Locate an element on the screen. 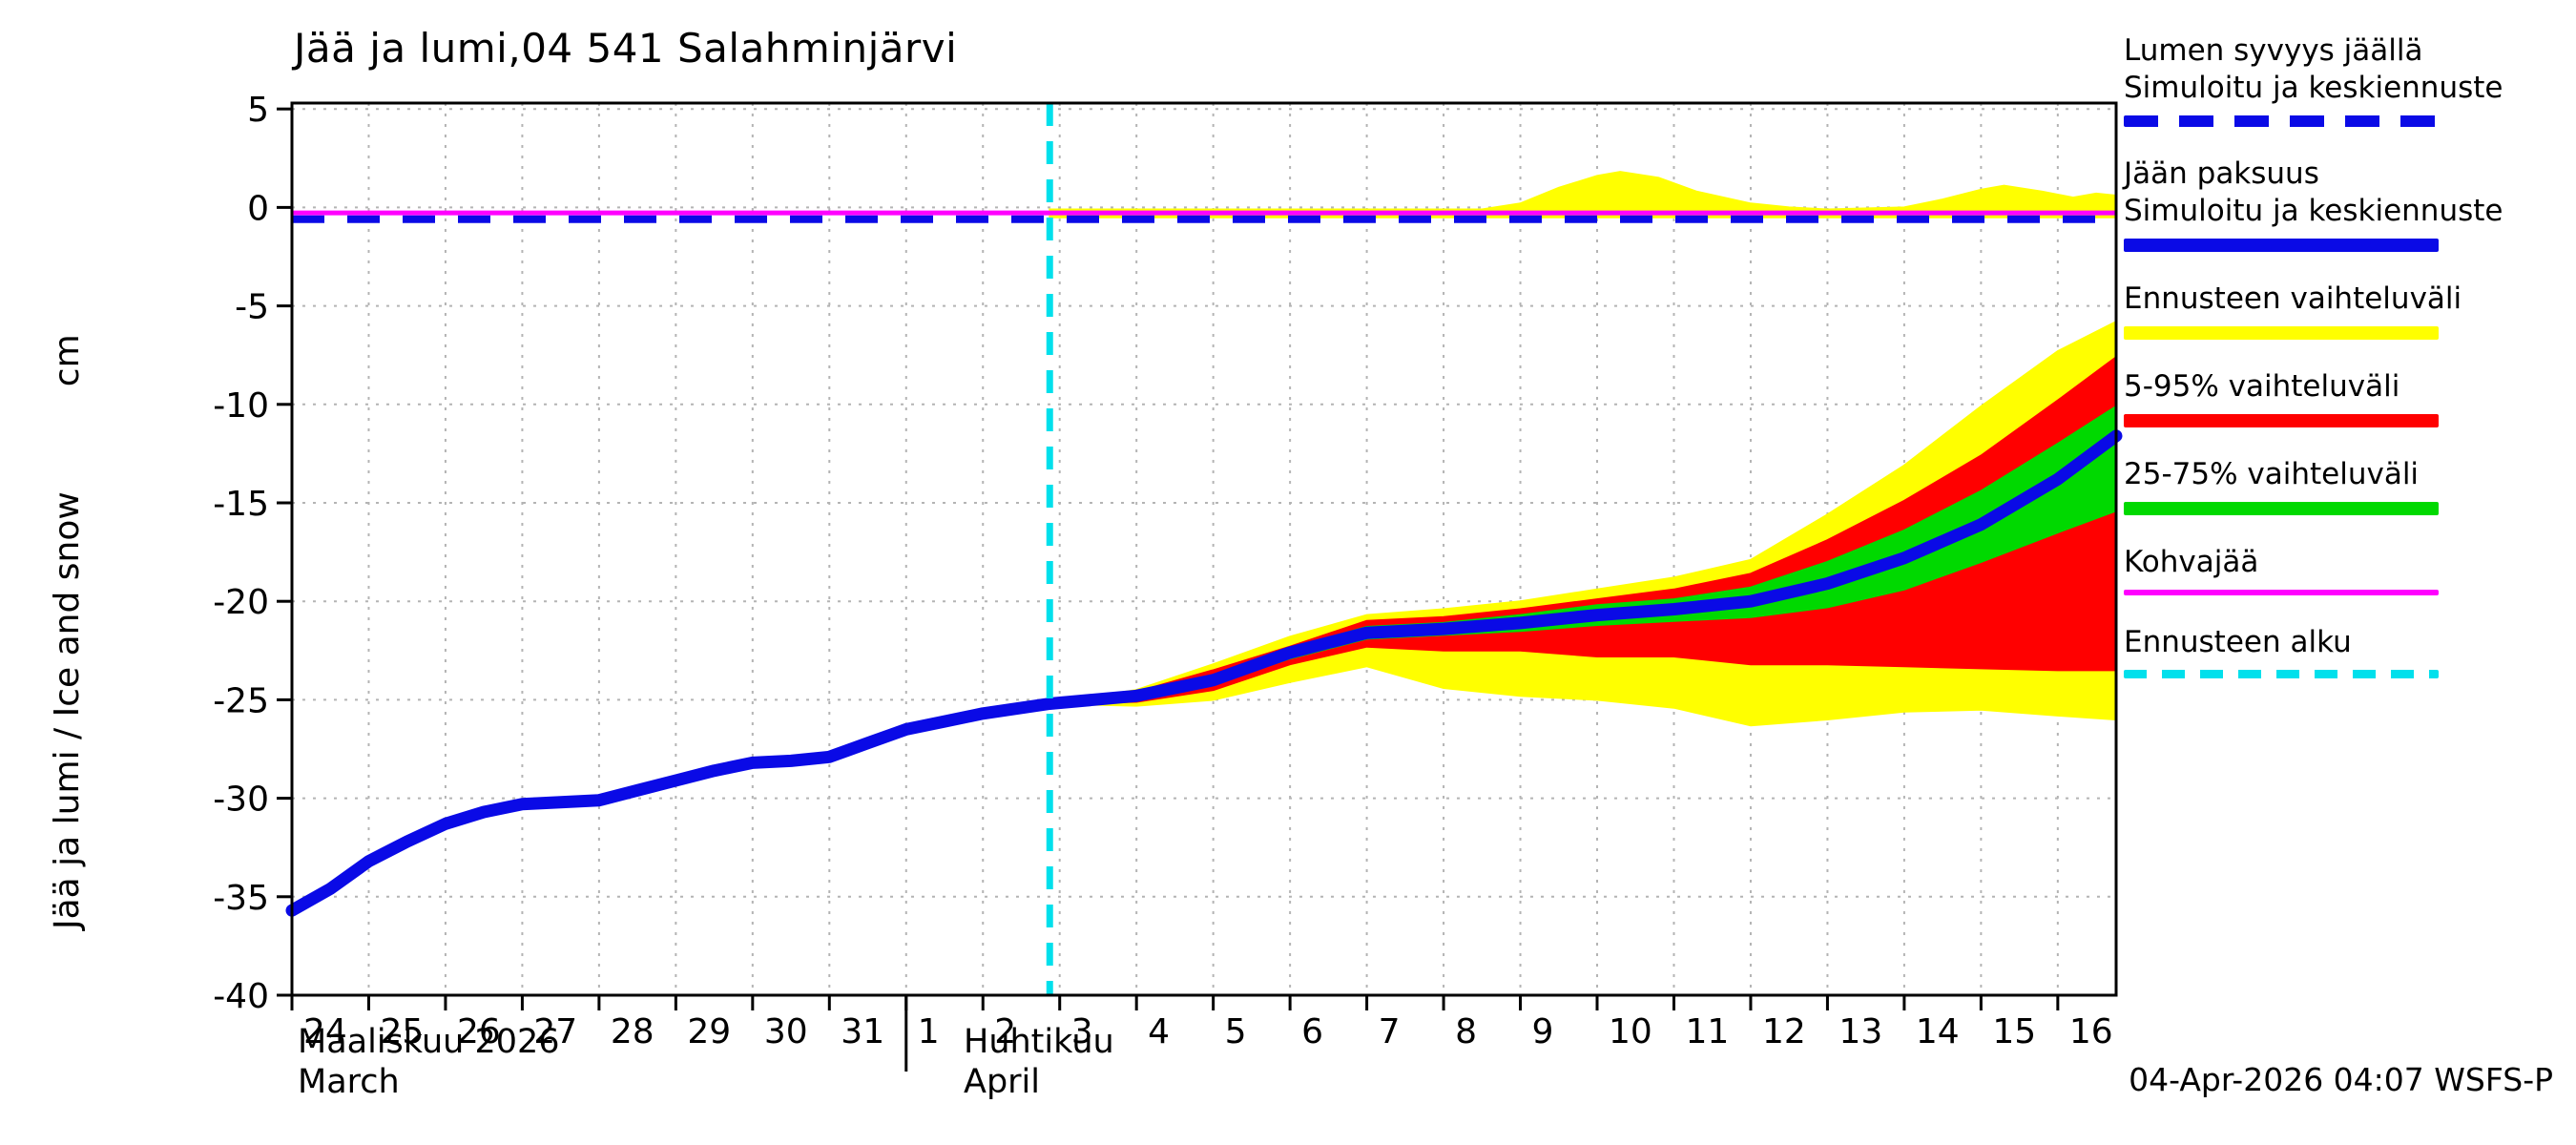 Image resolution: width=2576 pixels, height=1145 pixels. y-tick-label: -20 is located at coordinates (241, 602).